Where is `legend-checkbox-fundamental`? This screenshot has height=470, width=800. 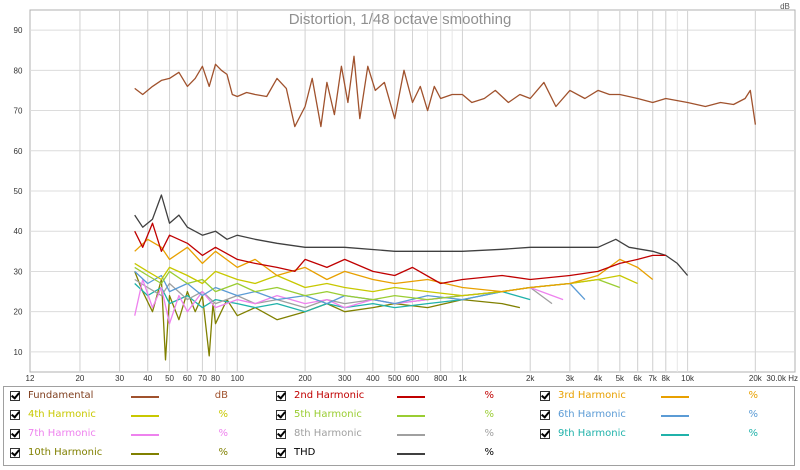 legend-checkbox-fundamental is located at coordinates (15, 396).